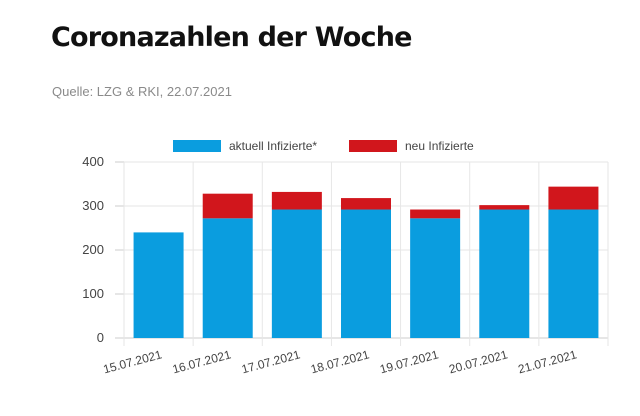 The height and width of the screenshot is (416, 640). I want to click on y-tick-label: 400, so click(93, 161).